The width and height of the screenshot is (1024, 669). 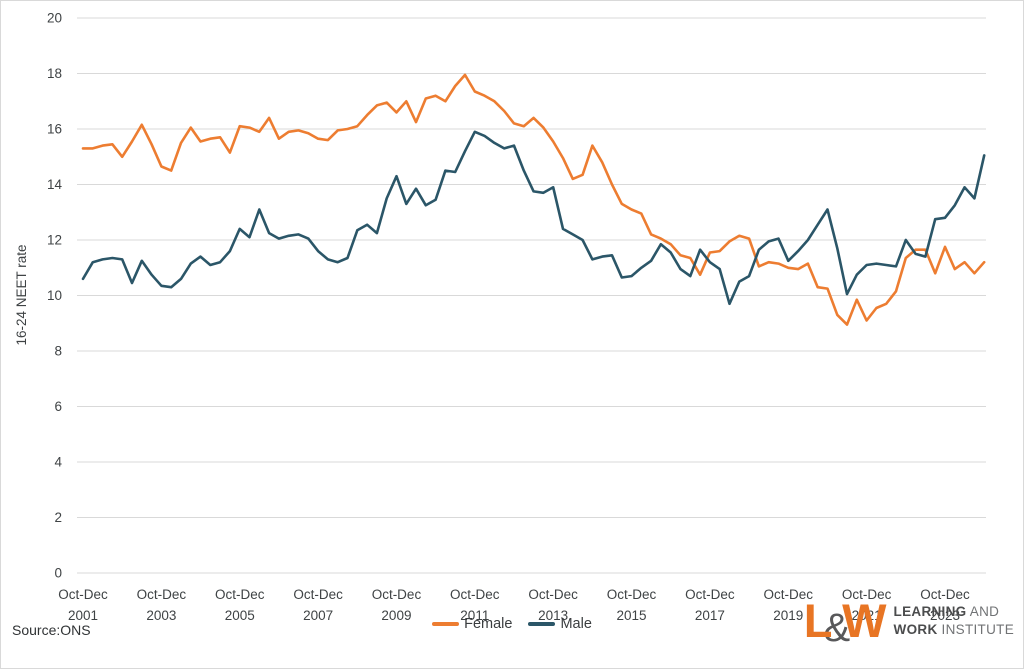 I want to click on logo-text-and: AND, so click(x=983, y=611).